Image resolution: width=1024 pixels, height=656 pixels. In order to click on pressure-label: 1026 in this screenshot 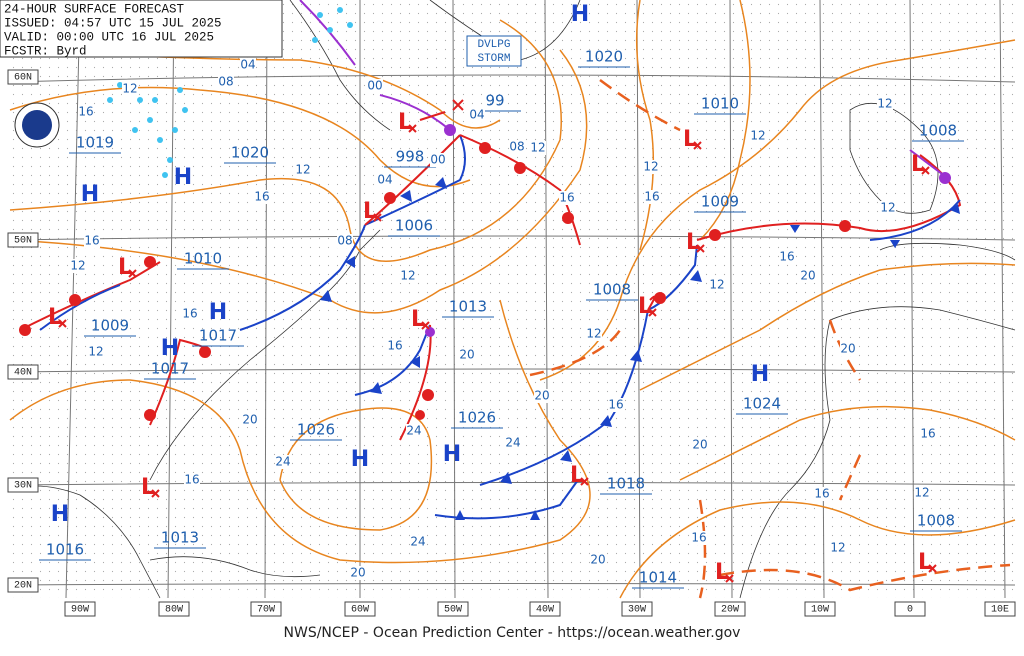, I will do `click(316, 430)`.